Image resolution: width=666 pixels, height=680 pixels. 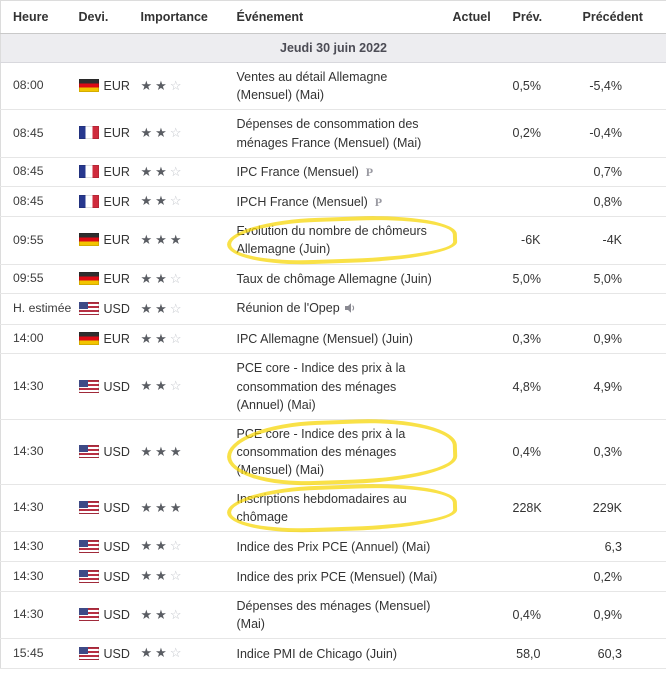 I want to click on event-cell: Dépenses des ménages (Mensuel) (Mai), so click(x=339, y=615).